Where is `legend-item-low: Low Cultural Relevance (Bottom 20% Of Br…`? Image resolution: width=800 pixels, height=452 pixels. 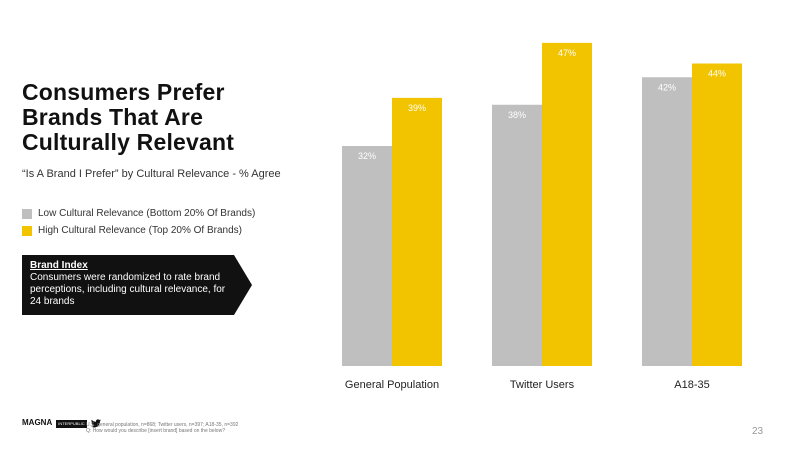 legend-item-low: Low Cultural Relevance (Bottom 20% Of Br… is located at coordinates (138, 213).